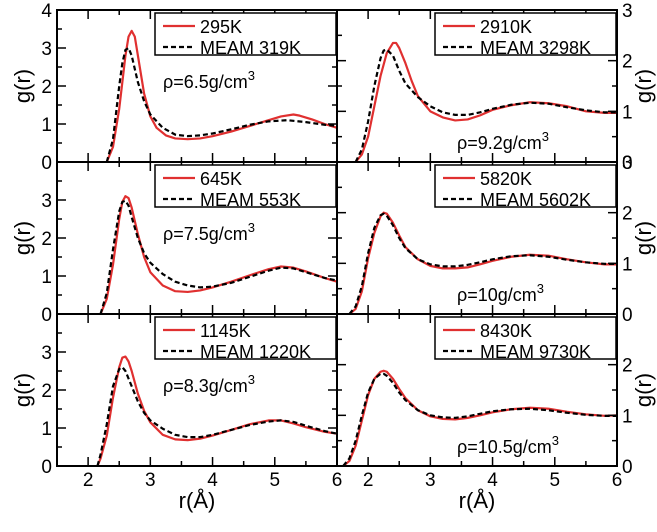 This screenshot has width=657, height=532. Describe the element at coordinates (500, 293) in the screenshot. I see `density-annotation: ρ=10g/cm3` at that location.